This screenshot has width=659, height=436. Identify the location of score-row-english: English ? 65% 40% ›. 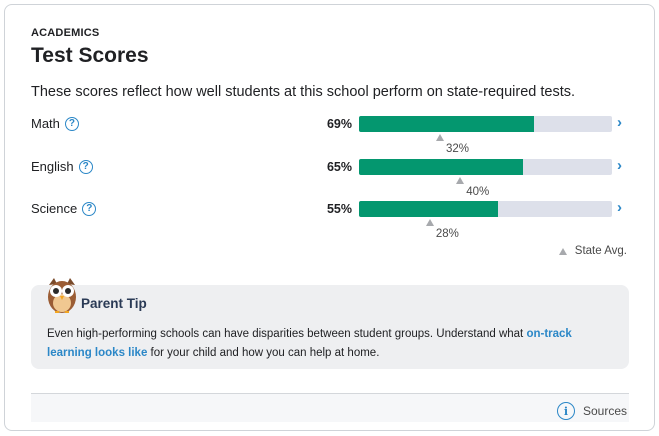
(329, 178).